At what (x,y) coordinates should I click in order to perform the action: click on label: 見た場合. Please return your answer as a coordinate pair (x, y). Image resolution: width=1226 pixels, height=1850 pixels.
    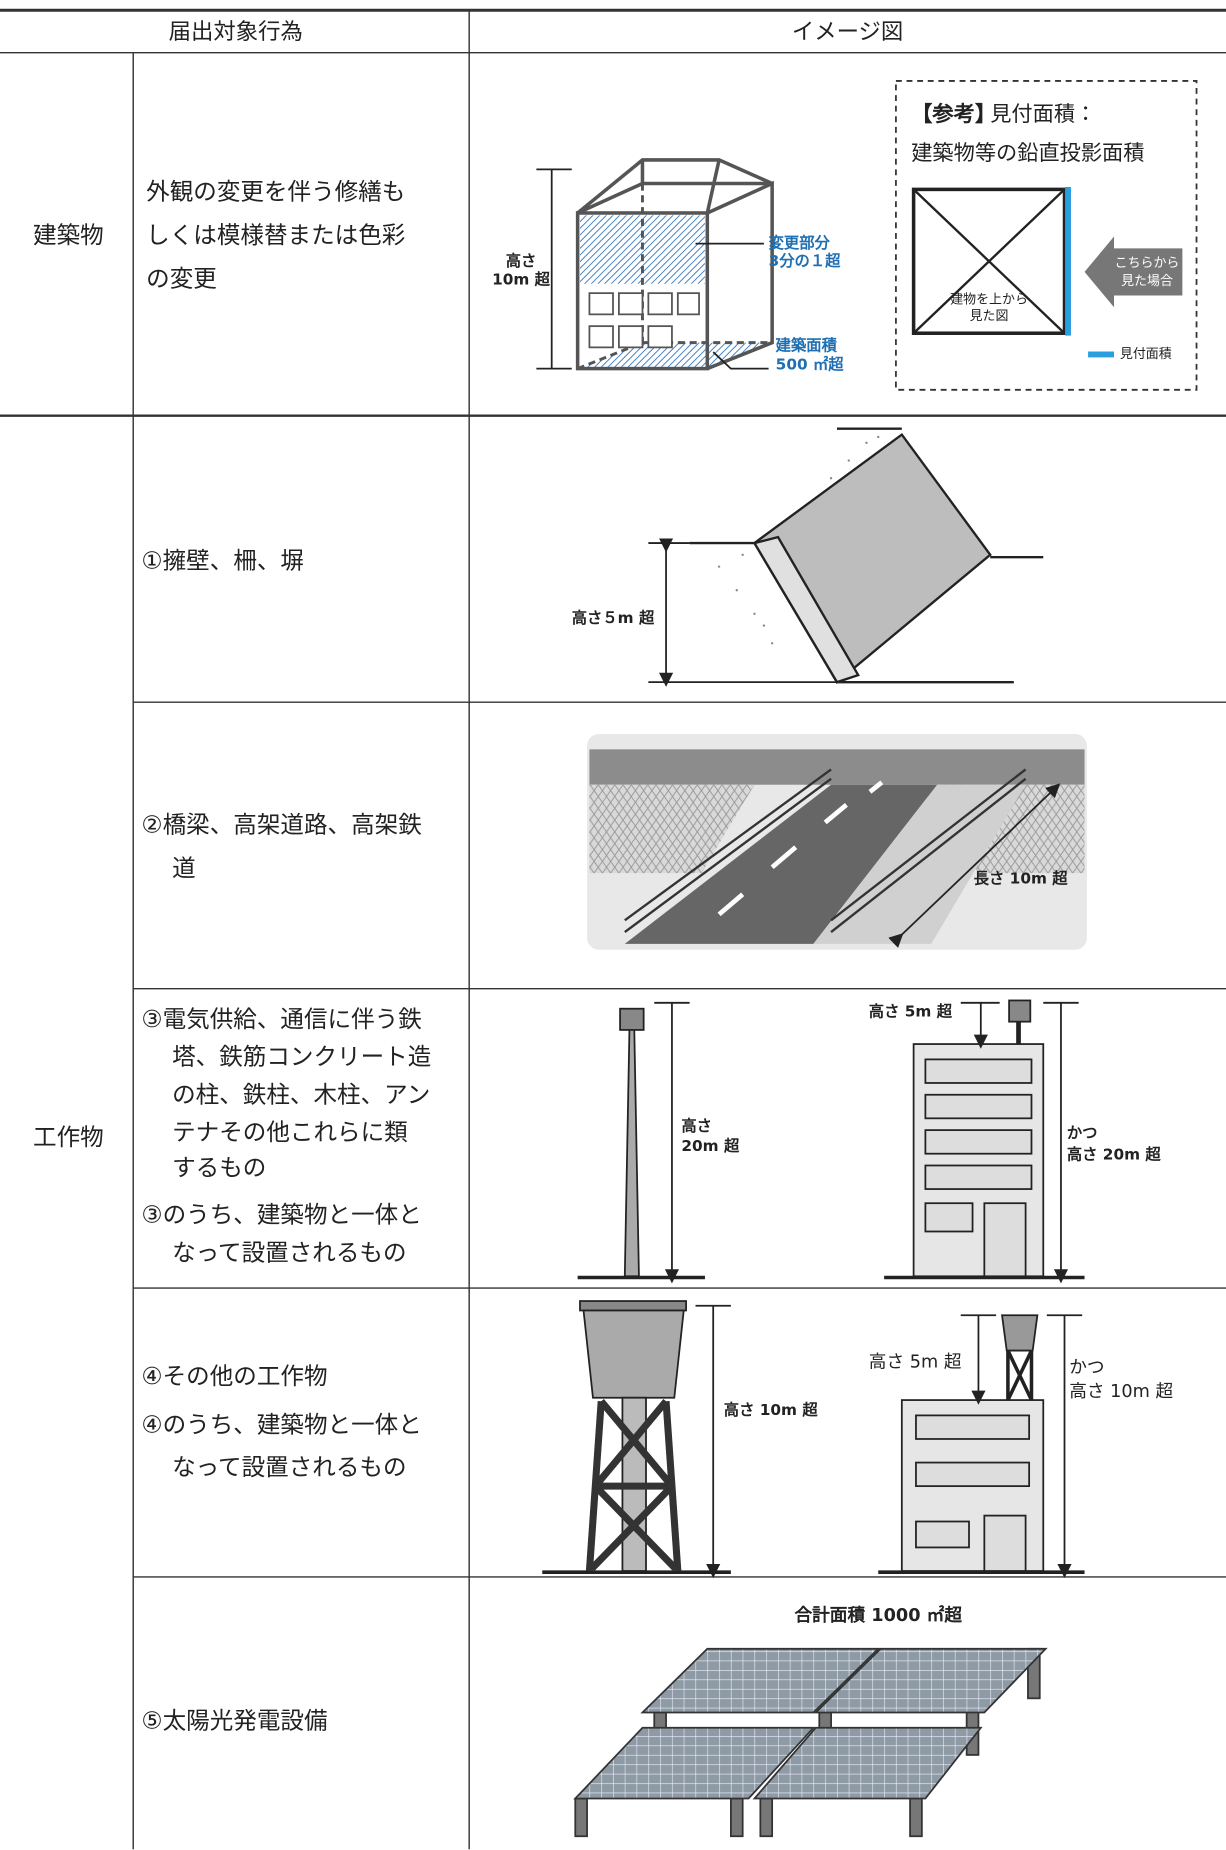
    Looking at the image, I should click on (1147, 281).